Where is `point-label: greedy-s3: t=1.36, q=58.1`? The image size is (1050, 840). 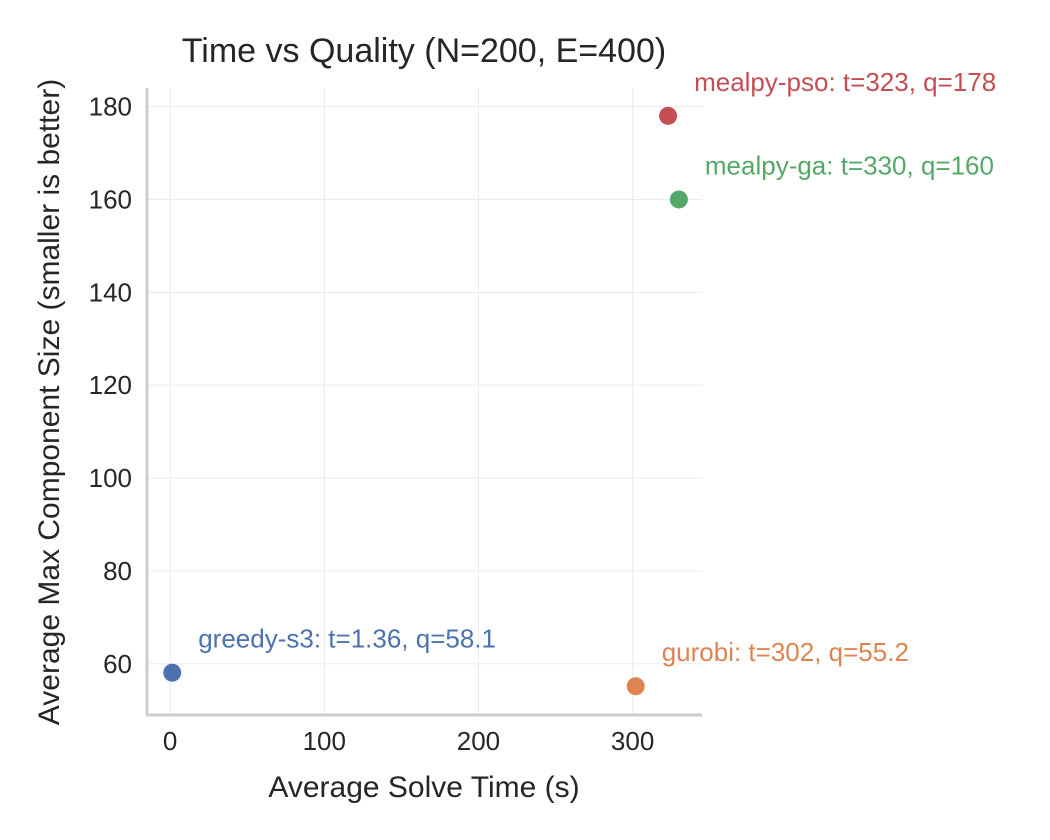
point-label: greedy-s3: t=1.36, q=58.1 is located at coordinates (347, 639).